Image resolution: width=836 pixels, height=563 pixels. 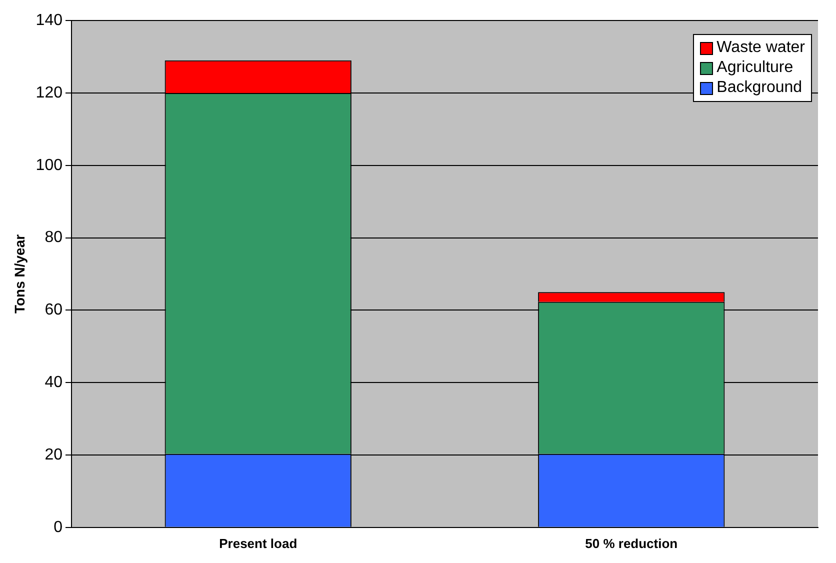 What do you see at coordinates (759, 88) in the screenshot?
I see `legend-label: Background` at bounding box center [759, 88].